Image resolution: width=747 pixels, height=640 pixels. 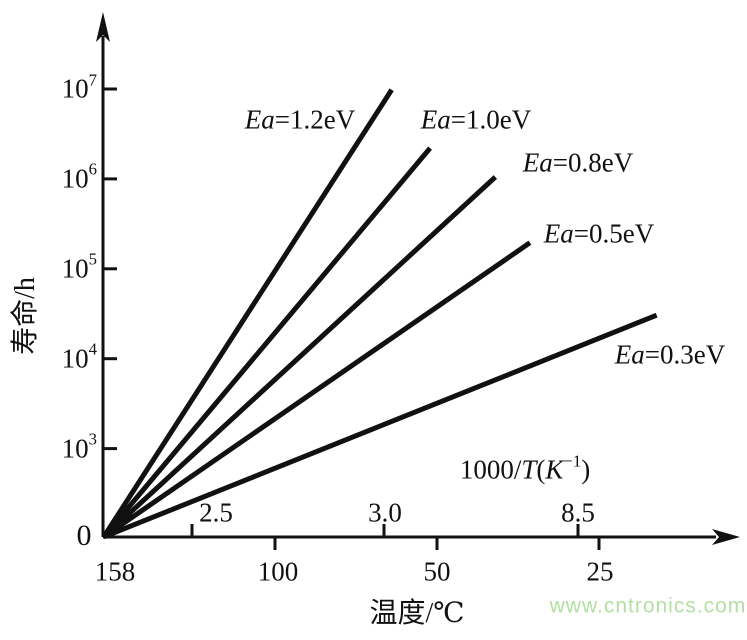 What do you see at coordinates (25, 316) in the screenshot?
I see `y-axis-title: 寿命/h` at bounding box center [25, 316].